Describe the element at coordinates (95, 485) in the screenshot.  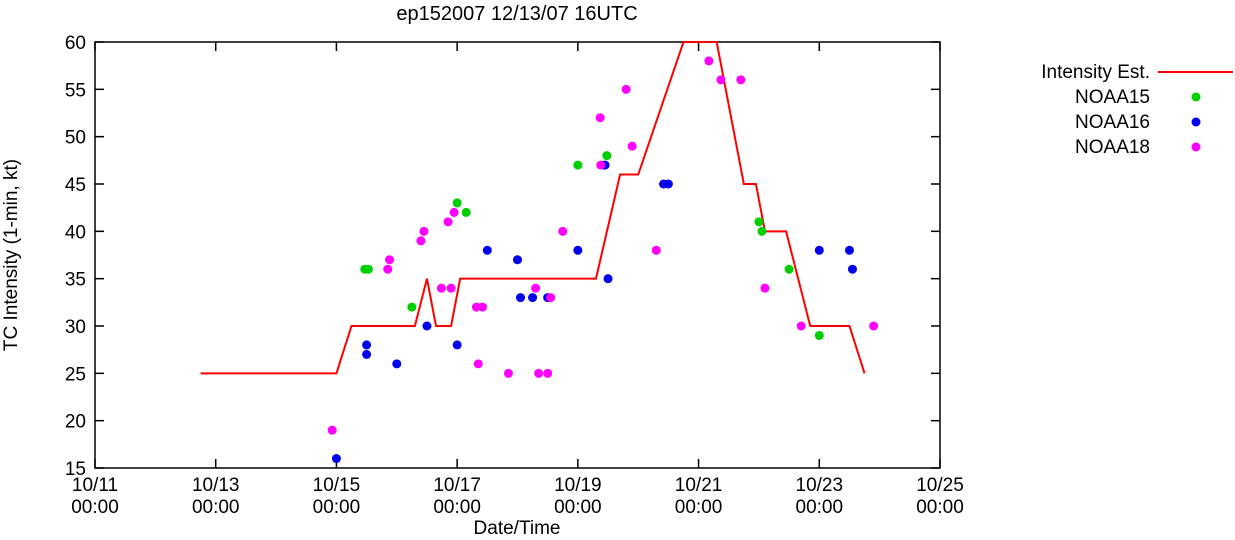
I see `x-tick-label-date: 10/11` at that location.